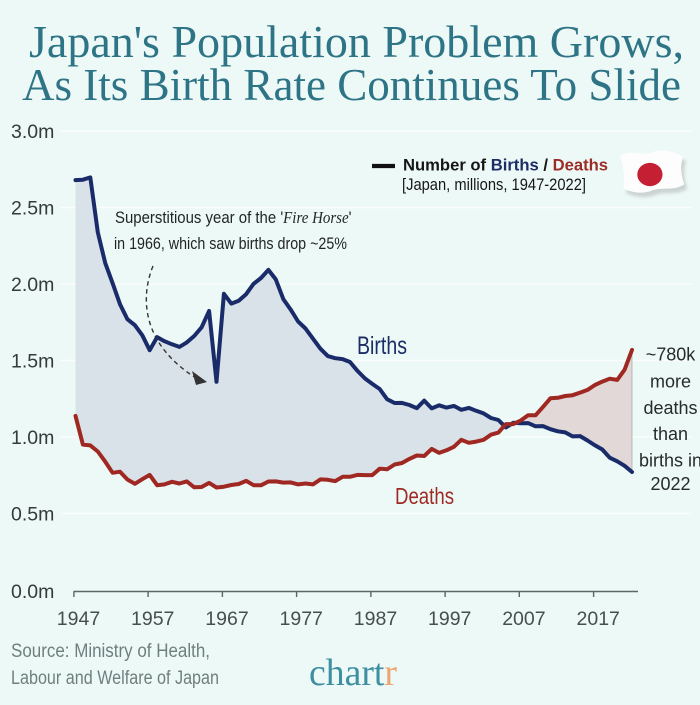  I want to click on svg-text: 1.0m, so click(32, 438).